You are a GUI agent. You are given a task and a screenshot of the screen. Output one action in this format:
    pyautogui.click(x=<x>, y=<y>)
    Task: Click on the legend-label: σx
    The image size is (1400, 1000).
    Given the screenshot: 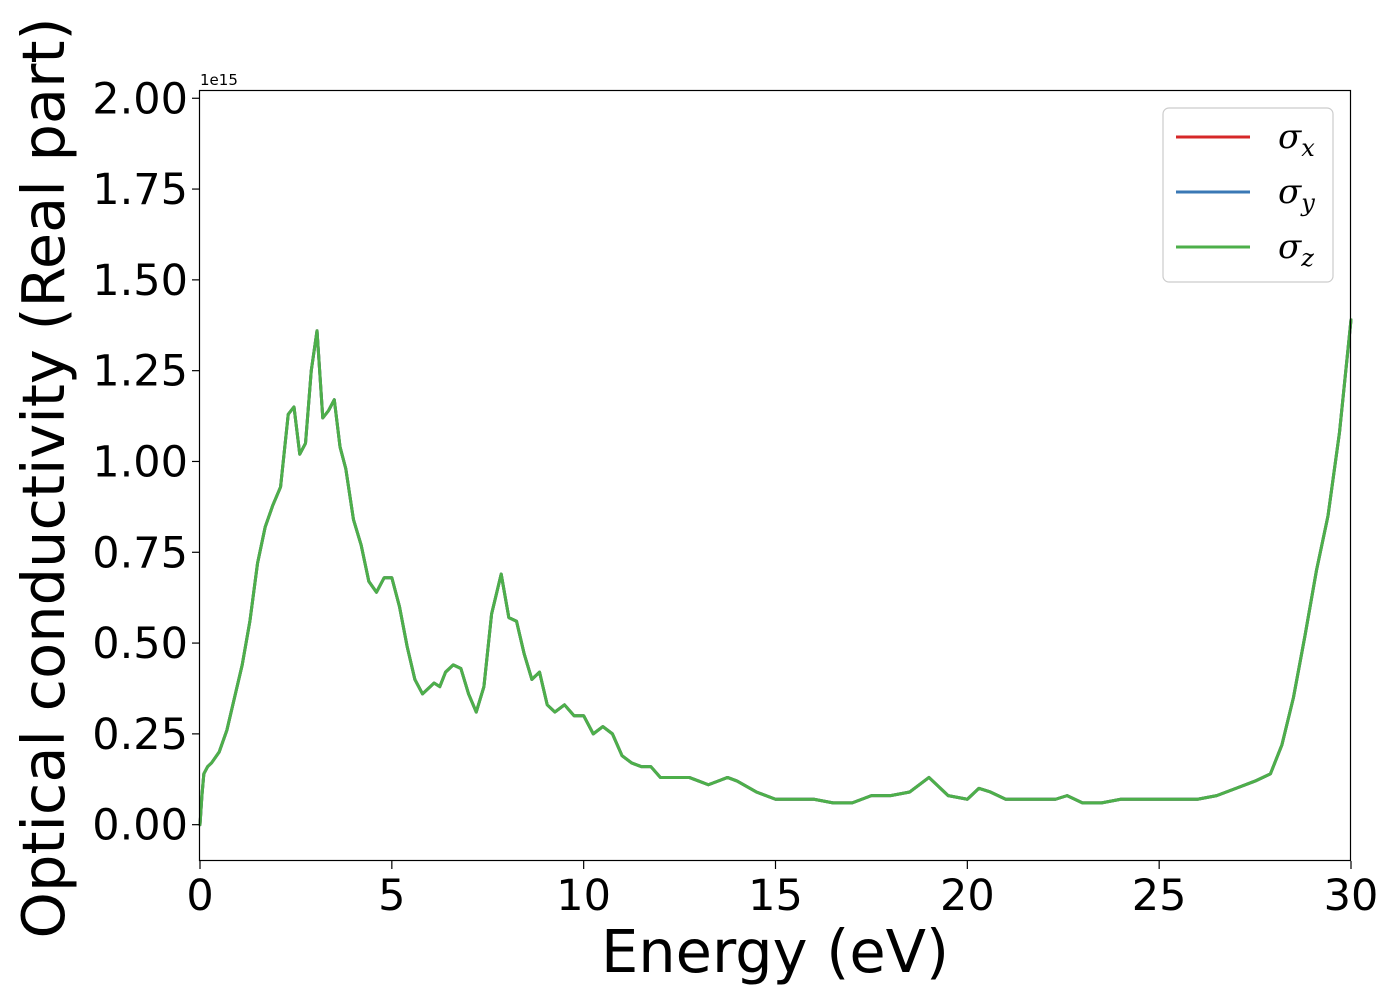 What is the action you would take?
    pyautogui.click(x=1296, y=139)
    